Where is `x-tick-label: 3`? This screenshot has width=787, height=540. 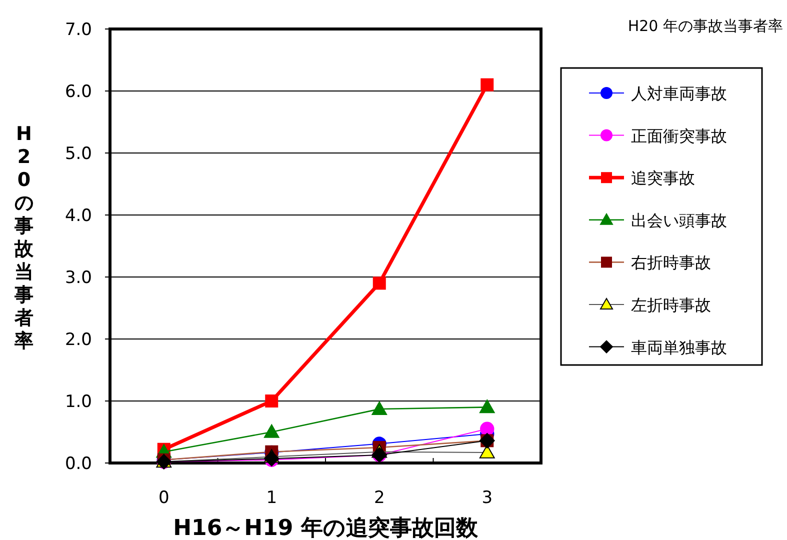
x-tick-label: 3 is located at coordinates (487, 498).